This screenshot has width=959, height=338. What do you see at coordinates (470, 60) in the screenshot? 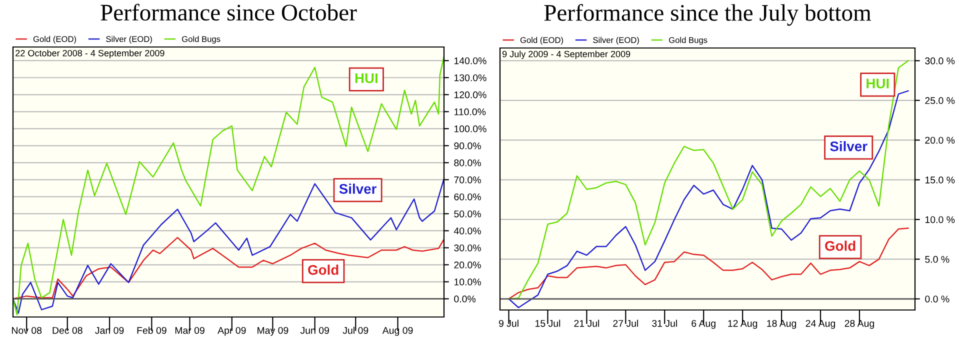
I see `y-tick-label: 140.0%` at bounding box center [470, 60].